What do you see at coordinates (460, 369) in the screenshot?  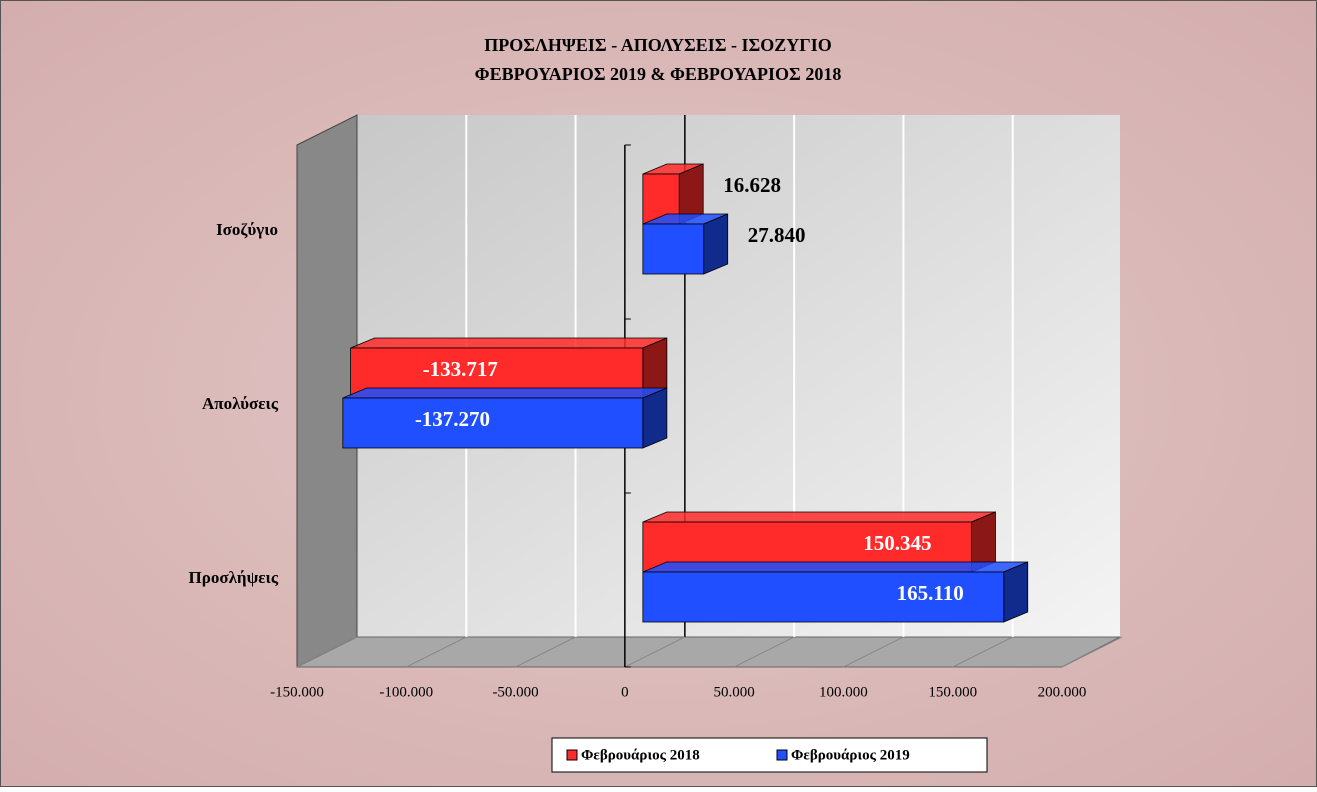 I see `data-label: -133.717` at bounding box center [460, 369].